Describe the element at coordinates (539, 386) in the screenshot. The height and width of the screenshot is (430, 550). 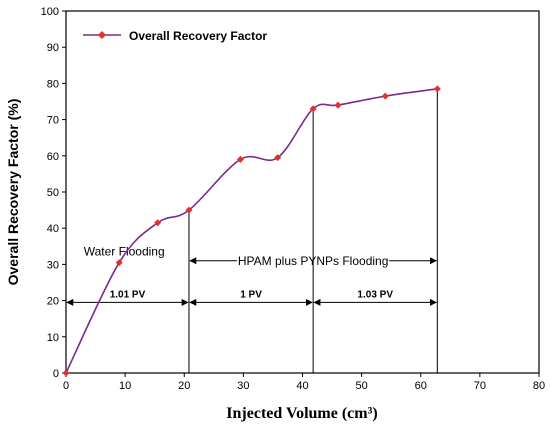
I see `x-tick-label: 80` at that location.